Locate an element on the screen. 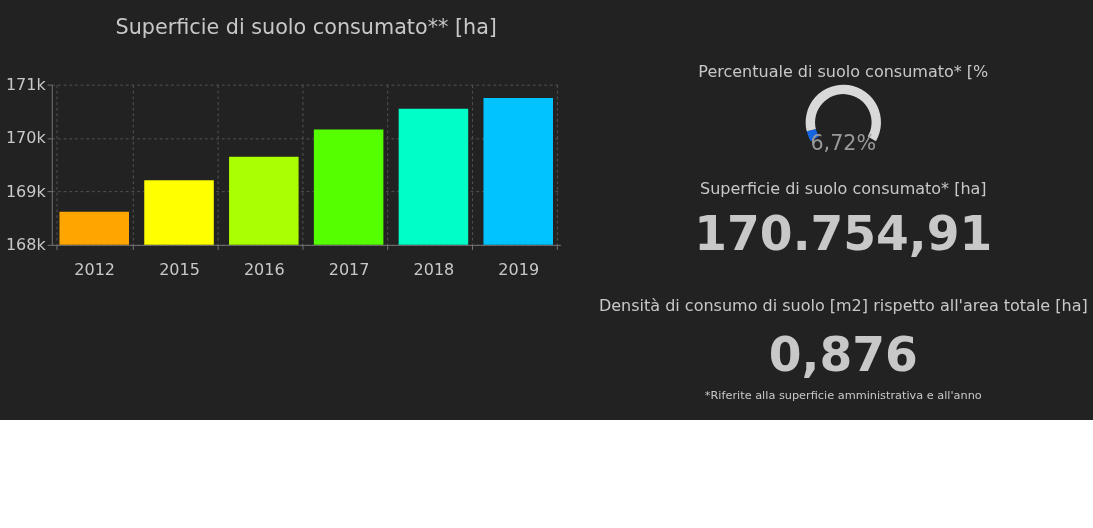 This screenshot has height=528, width=1093. chart-title: Percentuale di suolo consumato* [% is located at coordinates (843, 72).